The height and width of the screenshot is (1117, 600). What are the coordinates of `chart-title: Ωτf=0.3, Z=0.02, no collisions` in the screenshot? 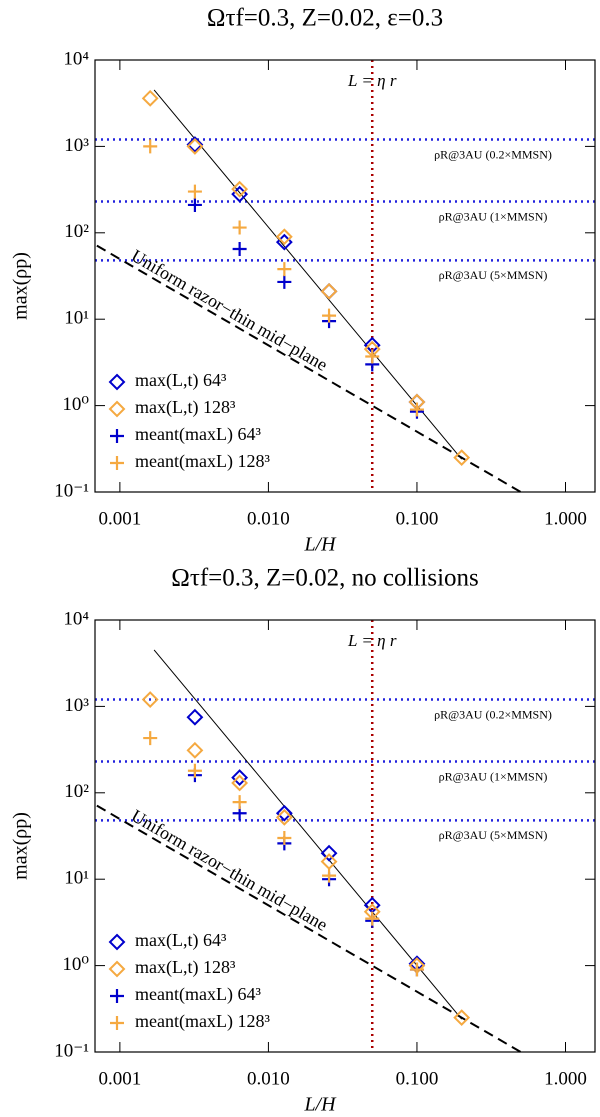 It's located at (325, 578).